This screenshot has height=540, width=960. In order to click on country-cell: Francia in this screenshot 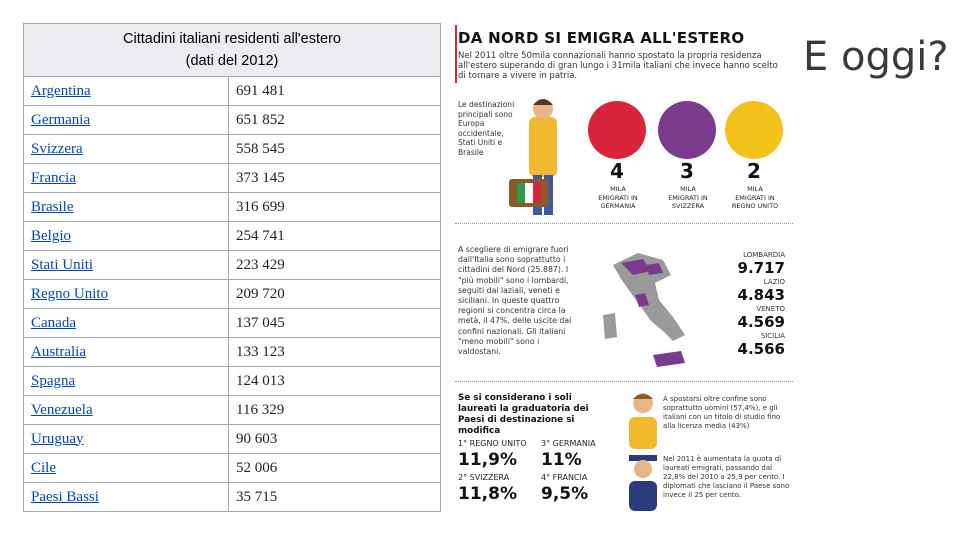, I will do `click(126, 178)`.